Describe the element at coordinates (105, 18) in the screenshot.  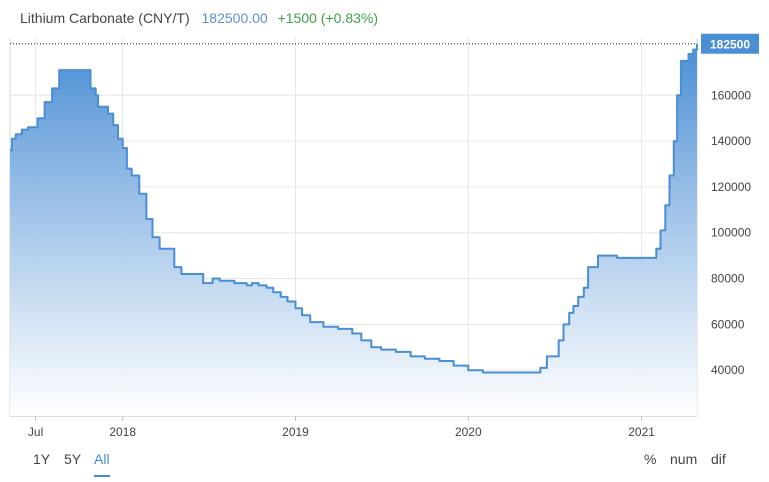
I see `instrument-name: Lithium Carbonate (CNY/T)` at that location.